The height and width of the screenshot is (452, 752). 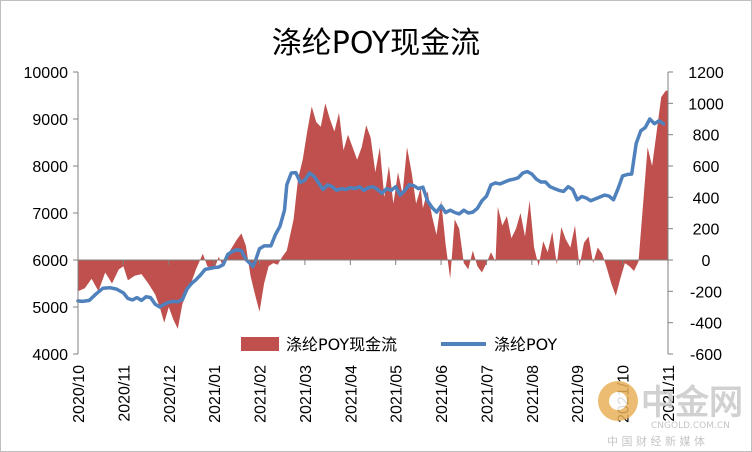 What do you see at coordinates (46, 73) in the screenshot?
I see `y-left-tick-label: 10000` at bounding box center [46, 73].